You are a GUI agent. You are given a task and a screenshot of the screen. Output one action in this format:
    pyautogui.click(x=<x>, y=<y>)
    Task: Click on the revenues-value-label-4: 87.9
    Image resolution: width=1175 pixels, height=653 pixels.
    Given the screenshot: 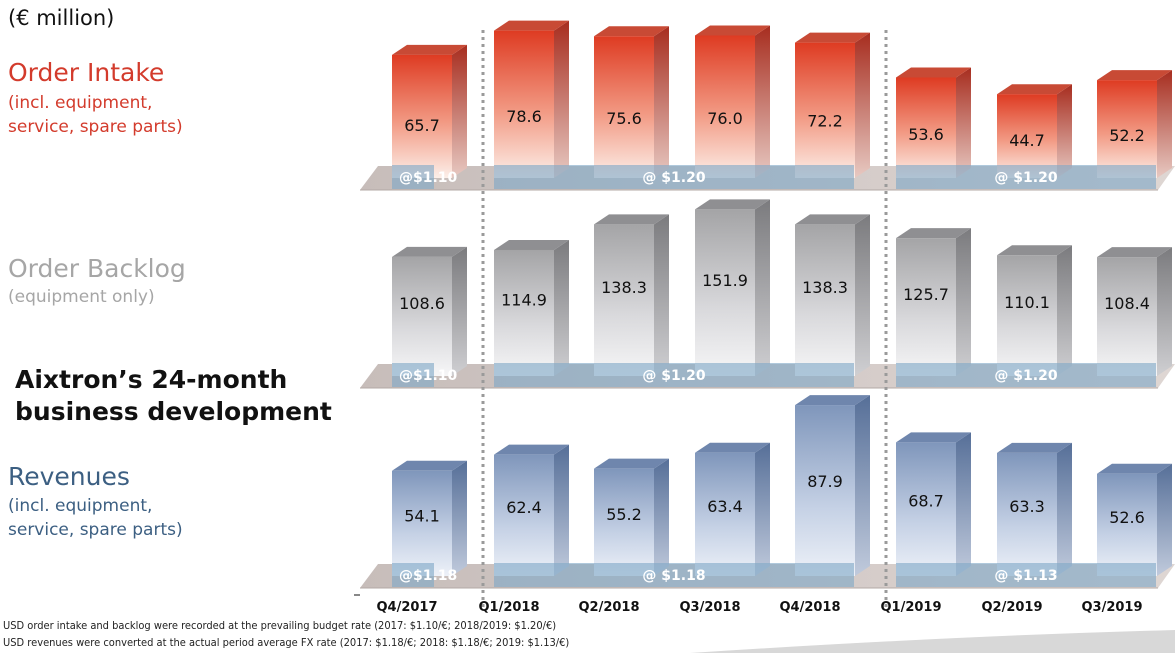 What is the action you would take?
    pyautogui.click(x=825, y=481)
    